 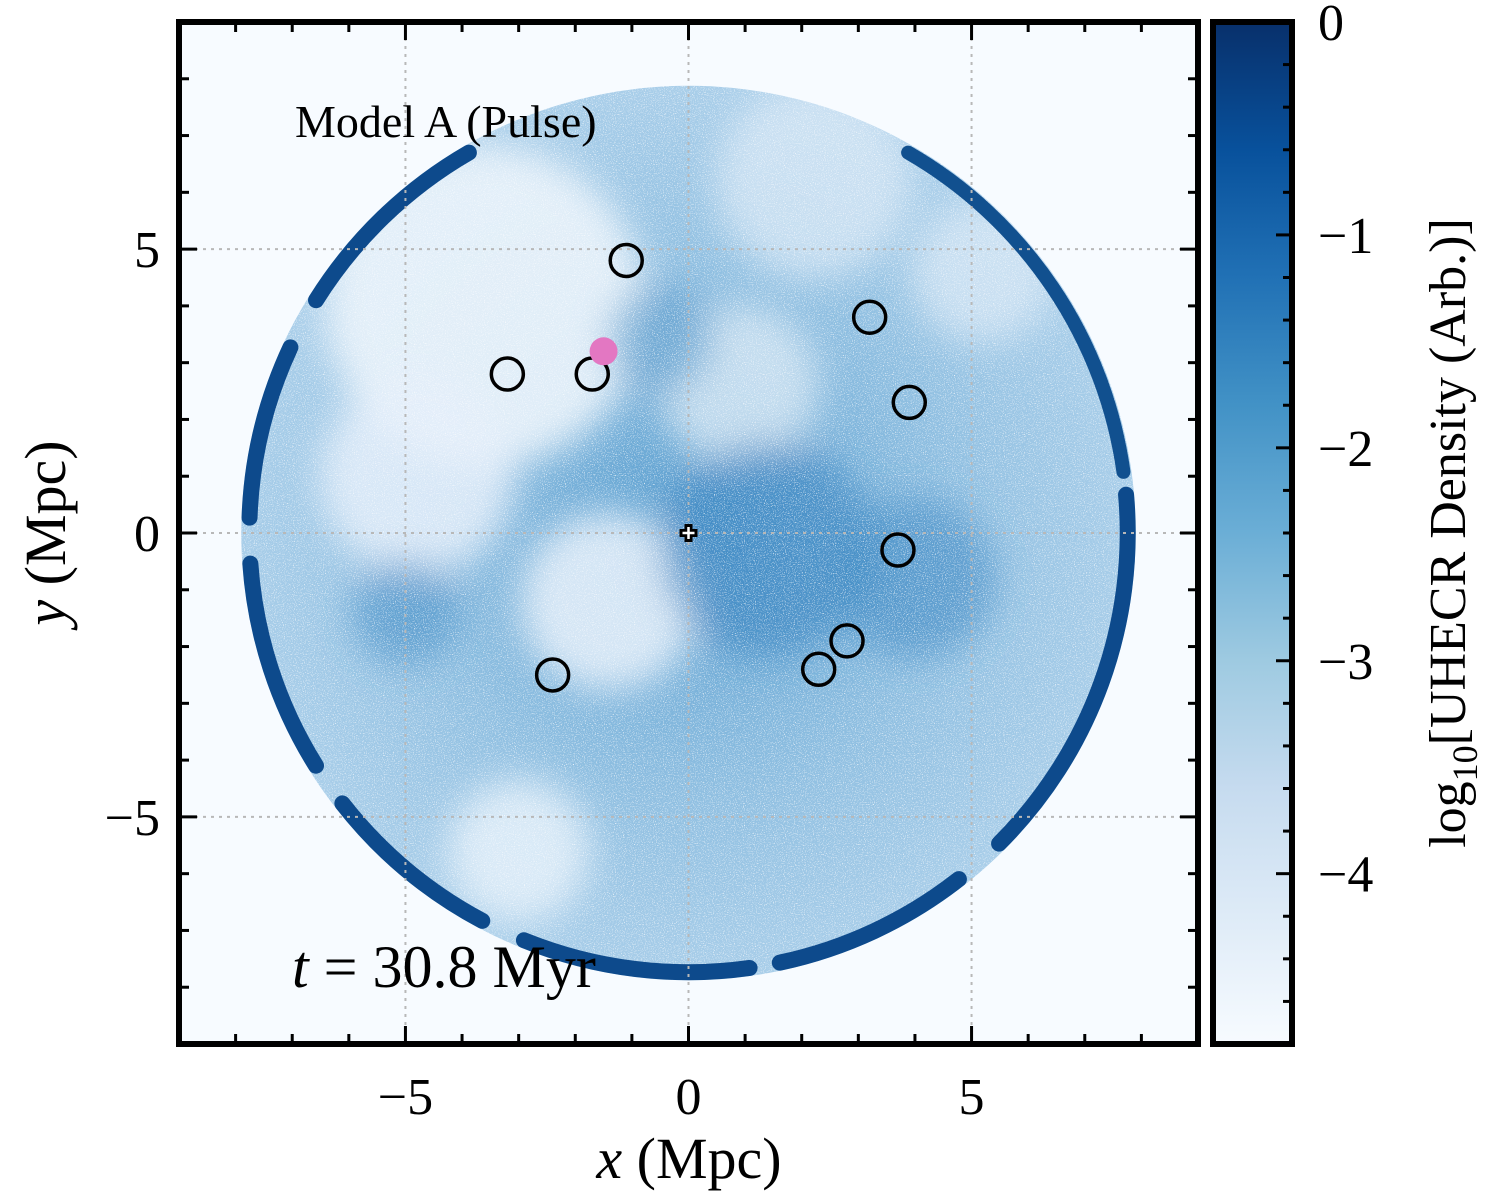 What do you see at coordinates (1345, 875) in the screenshot?
I see `colorbar-tick-label: −4` at bounding box center [1345, 875].